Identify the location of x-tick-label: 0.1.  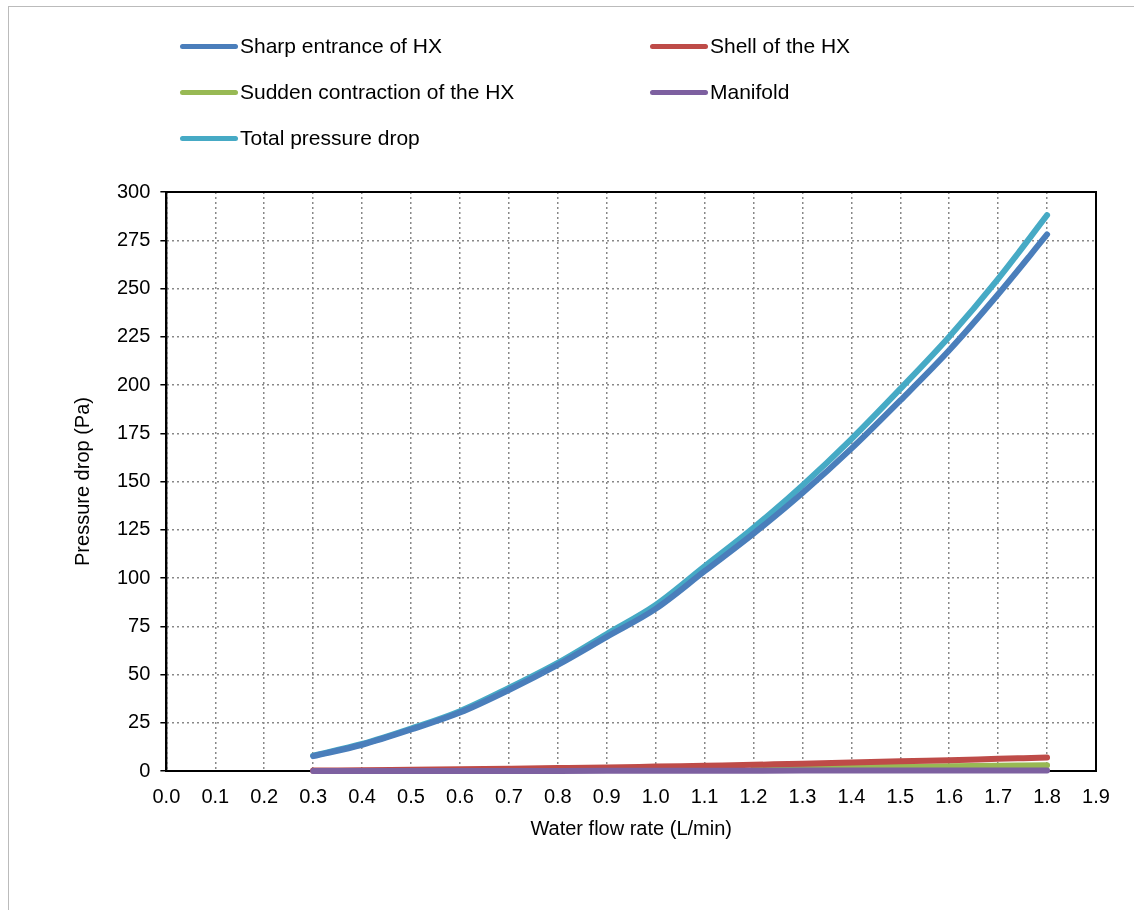
(215, 795).